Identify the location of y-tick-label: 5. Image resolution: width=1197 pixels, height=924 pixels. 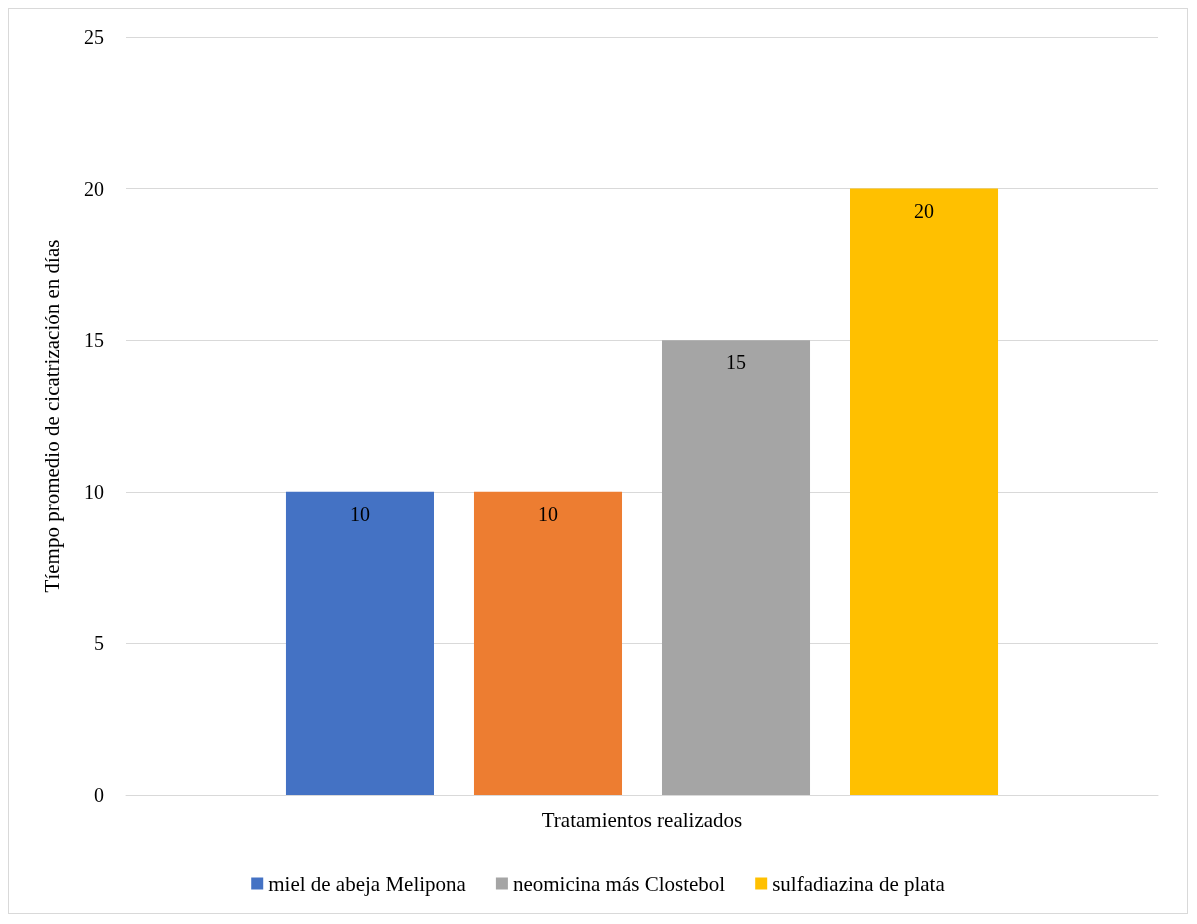
(99, 643).